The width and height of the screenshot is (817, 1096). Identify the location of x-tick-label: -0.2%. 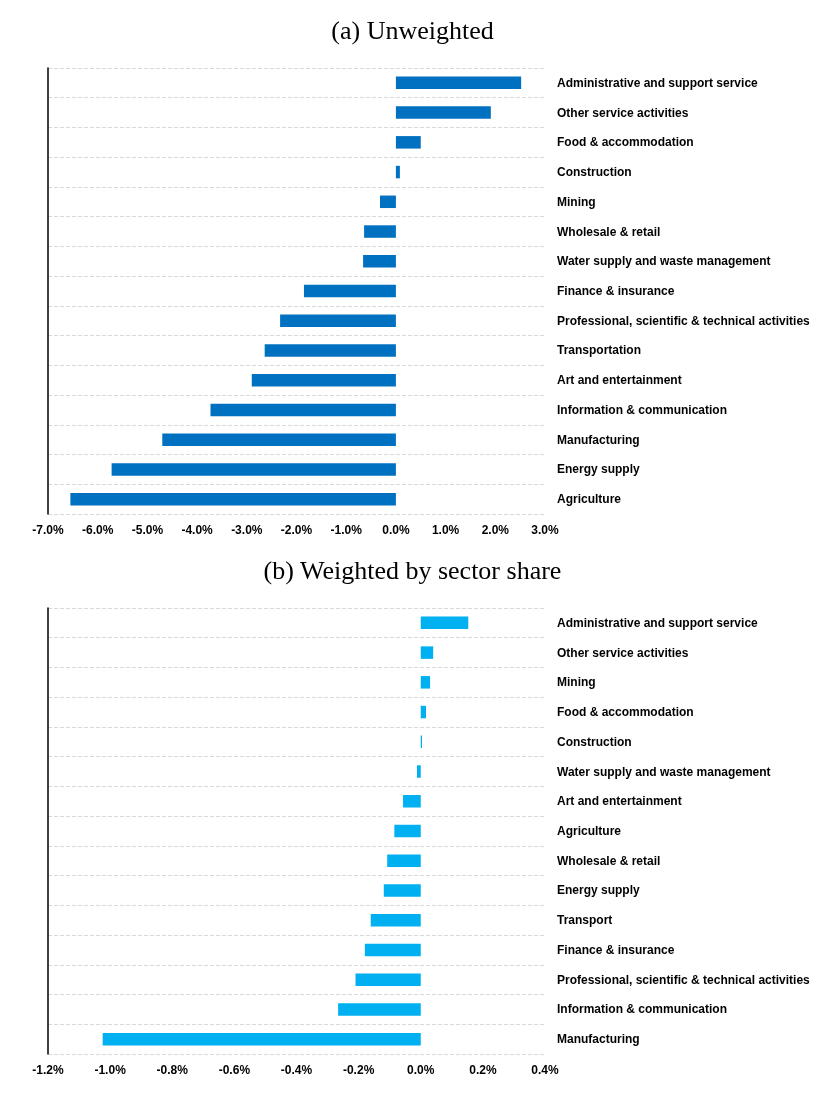
(358, 1070).